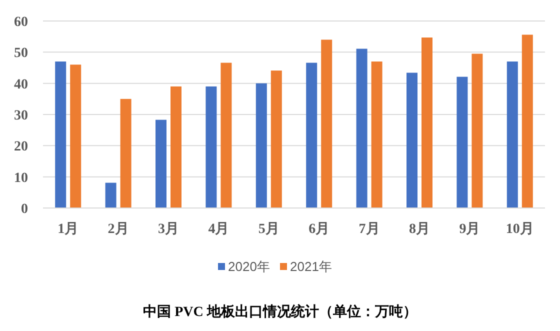  Describe the element at coordinates (419, 229) in the screenshot. I see `x-tick-label: 8月` at that location.